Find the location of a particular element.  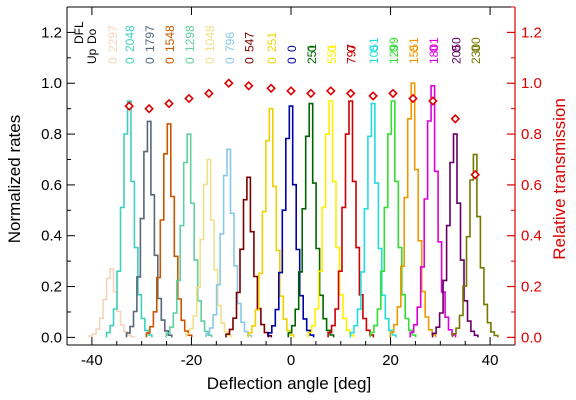

header-label-do: Do is located at coordinates (92, 36).